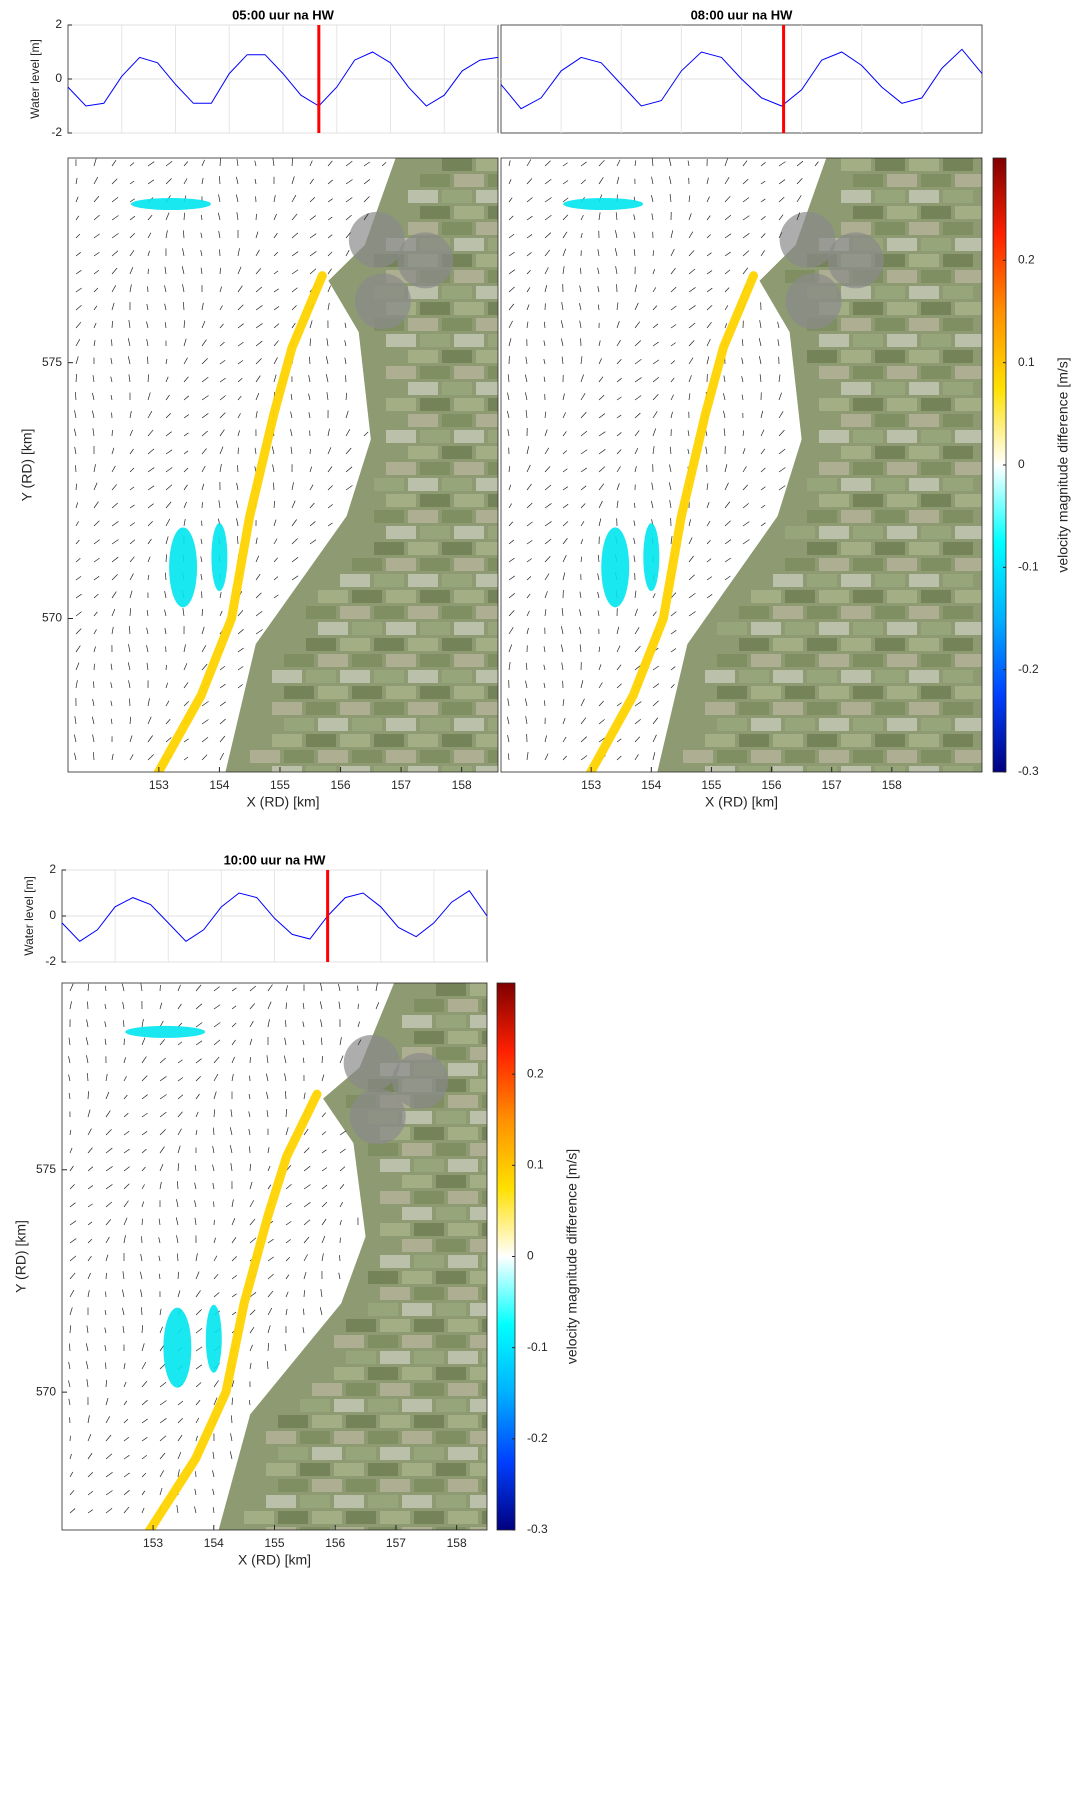 Image resolution: width=1080 pixels, height=1800 pixels. What do you see at coordinates (274, 1560) in the screenshot?
I see `x-axis-label: X (RD) [km]` at bounding box center [274, 1560].